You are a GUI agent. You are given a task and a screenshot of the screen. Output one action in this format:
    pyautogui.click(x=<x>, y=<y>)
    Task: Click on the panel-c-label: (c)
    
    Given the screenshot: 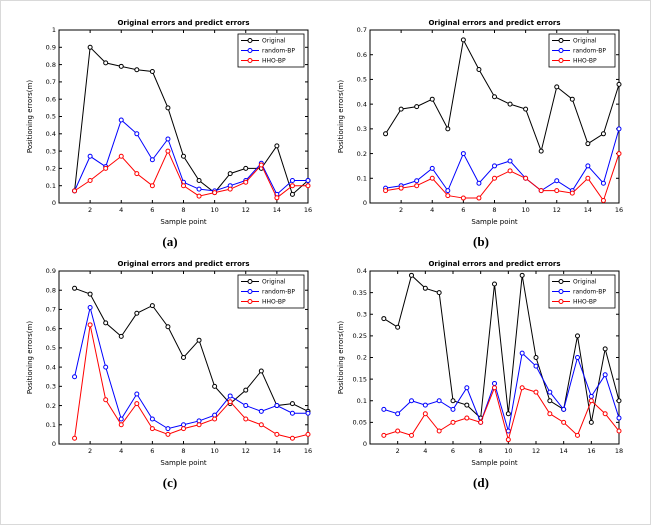 What is the action you would take?
    pyautogui.click(x=170, y=482)
    